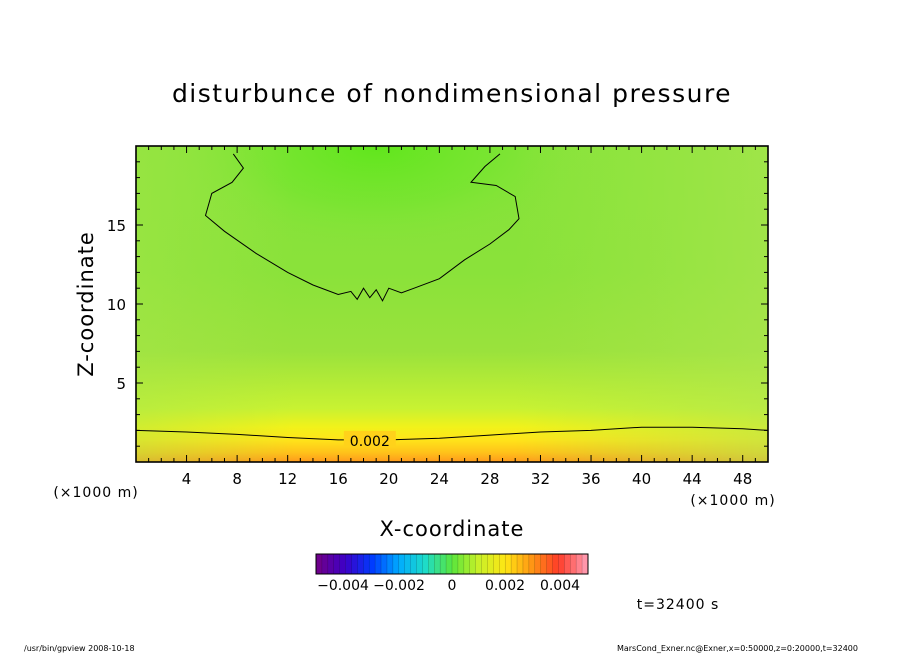 Image resolution: width=904 pixels, height=654 pixels. Describe the element at coordinates (79, 648) in the screenshot. I see `footer-left: /usr/bin/gpview 2008-10-18` at that location.